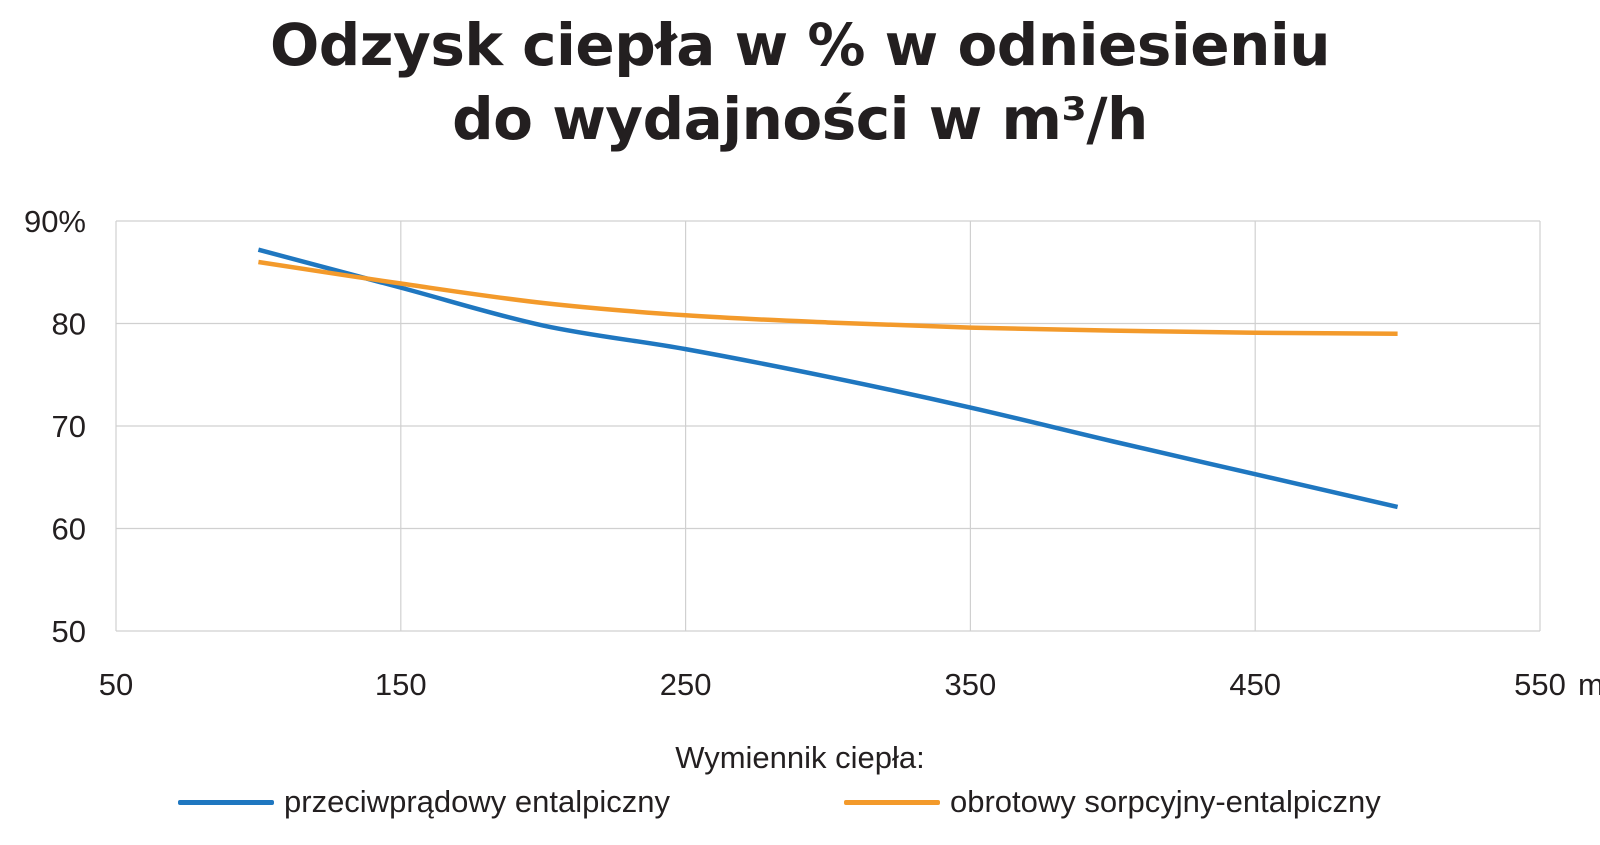  I want to click on x-tick-label: 250, so click(686, 684).